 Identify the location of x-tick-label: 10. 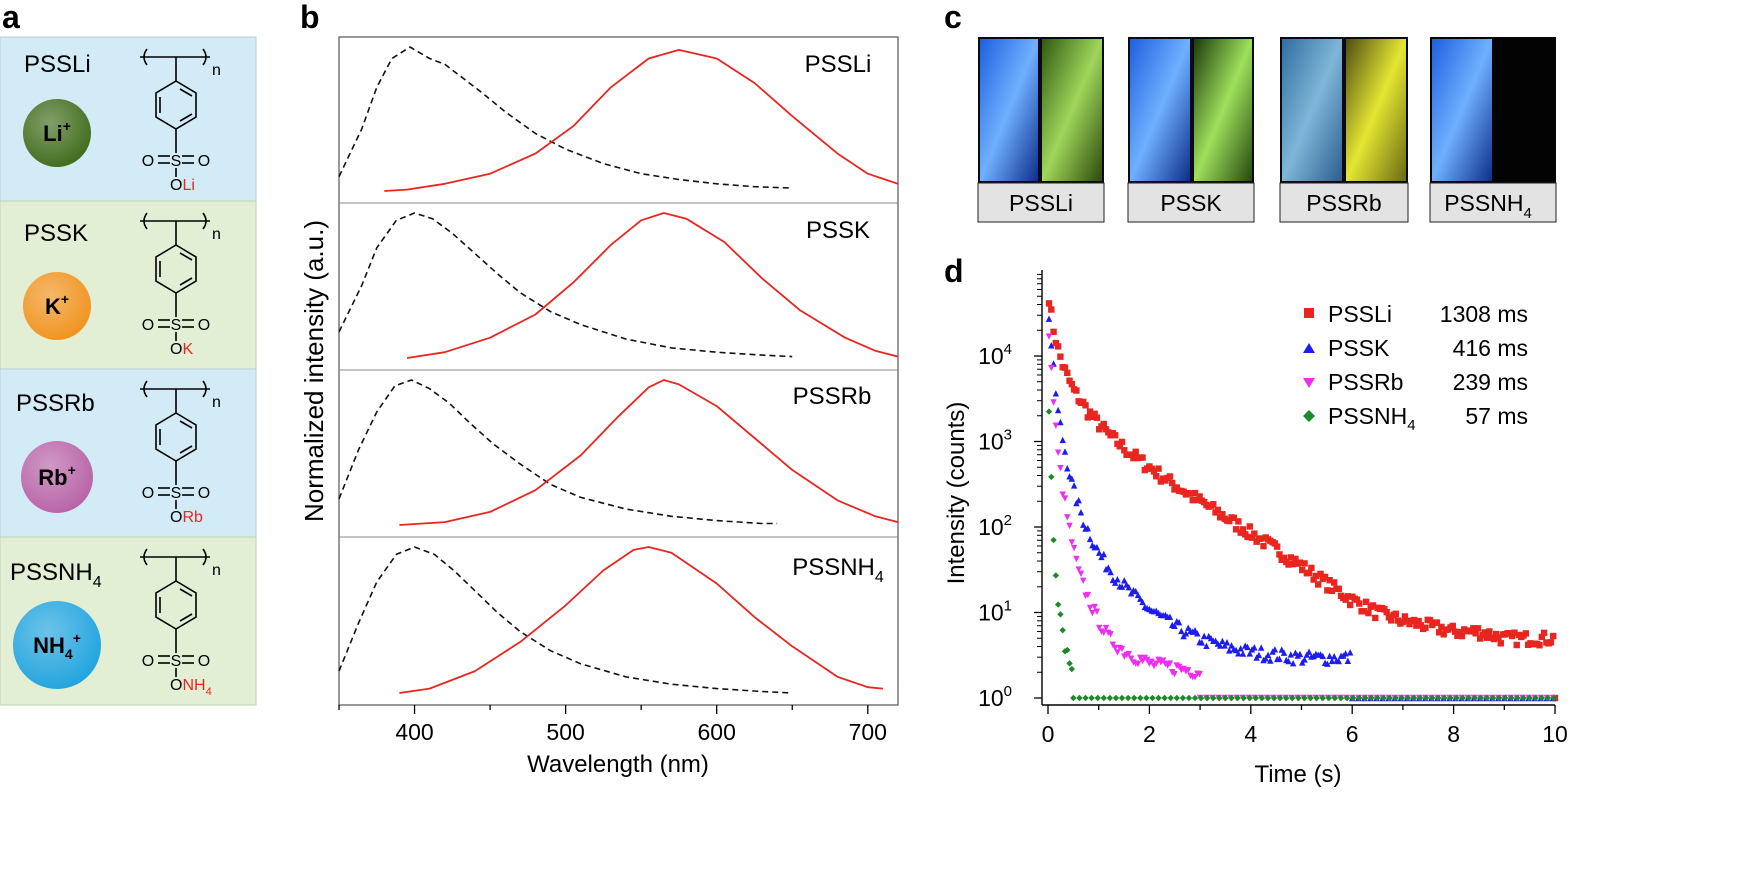
(1555, 734).